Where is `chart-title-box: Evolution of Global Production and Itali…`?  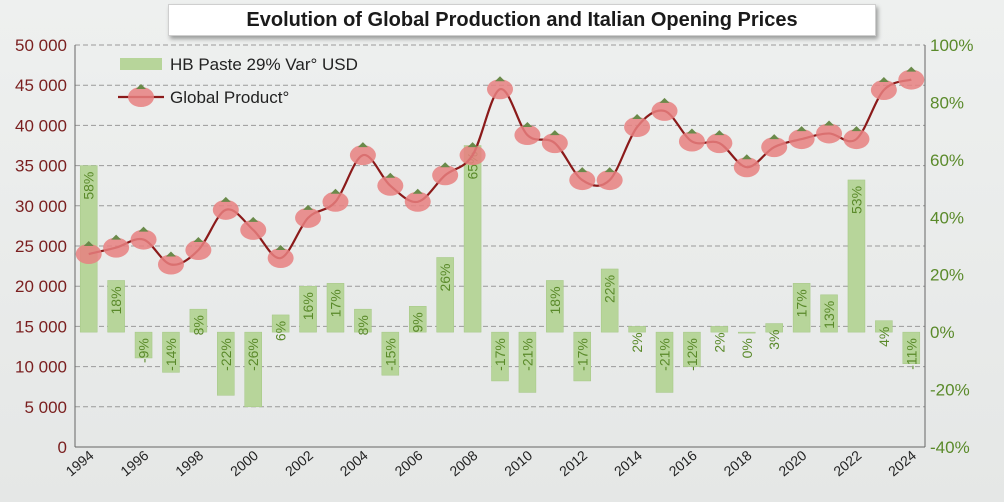 chart-title-box: Evolution of Global Production and Itali… is located at coordinates (522, 20).